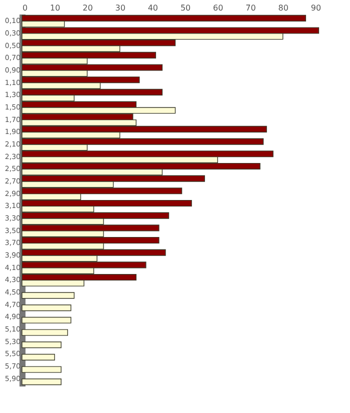 This screenshot has height=413, width=350. Describe the element at coordinates (153, 8) in the screenshot. I see `x-tick-label: 40` at that location.